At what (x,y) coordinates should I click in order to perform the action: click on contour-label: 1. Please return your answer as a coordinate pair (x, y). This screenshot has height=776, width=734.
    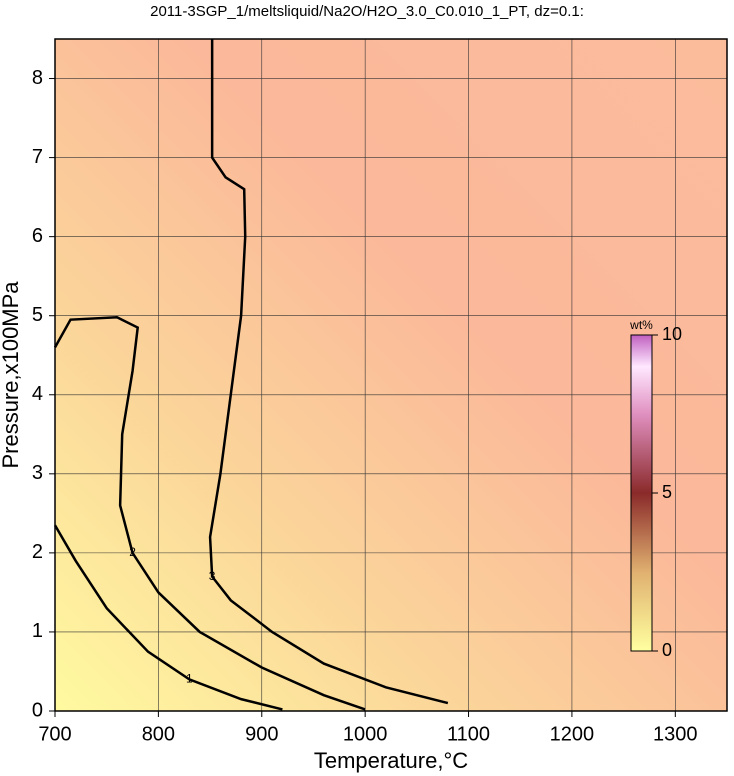
    Looking at the image, I should click on (189, 679).